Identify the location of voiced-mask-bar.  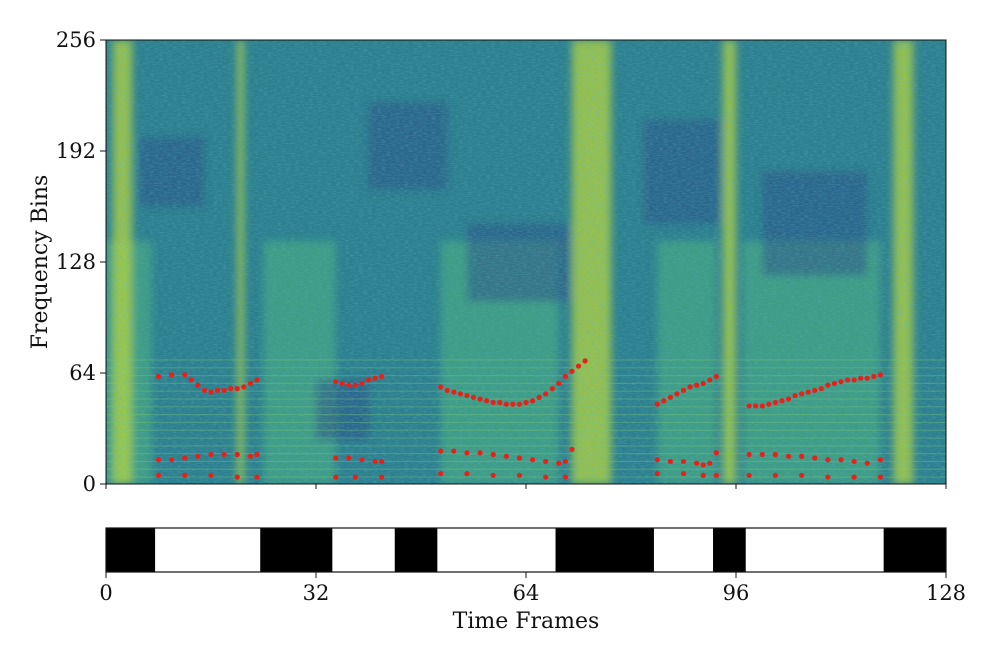
(526, 550).